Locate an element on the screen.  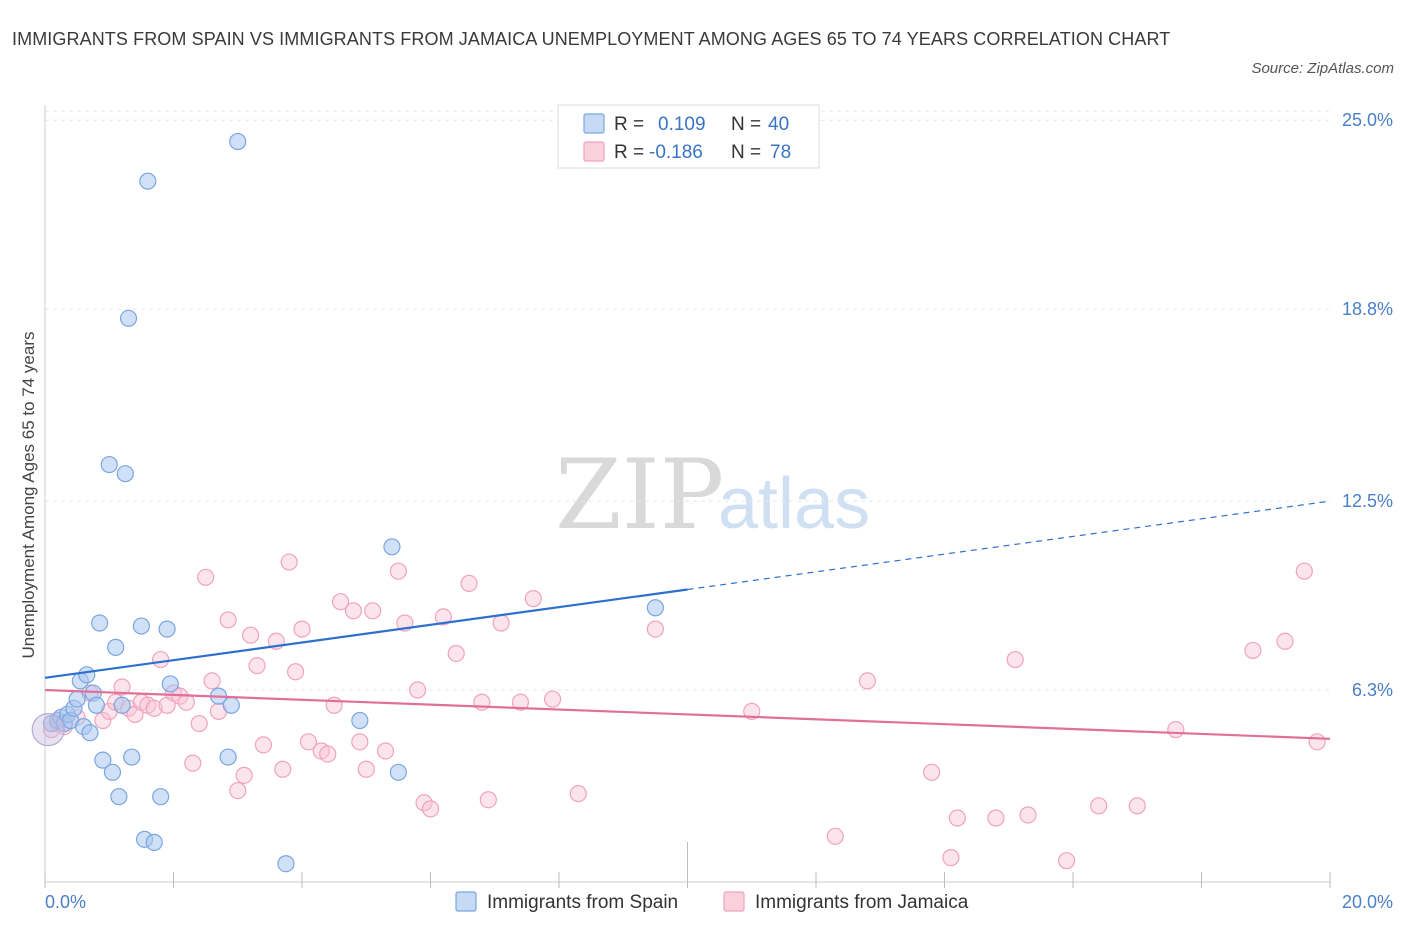
watermark-atlas: atlas is located at coordinates (794, 504).